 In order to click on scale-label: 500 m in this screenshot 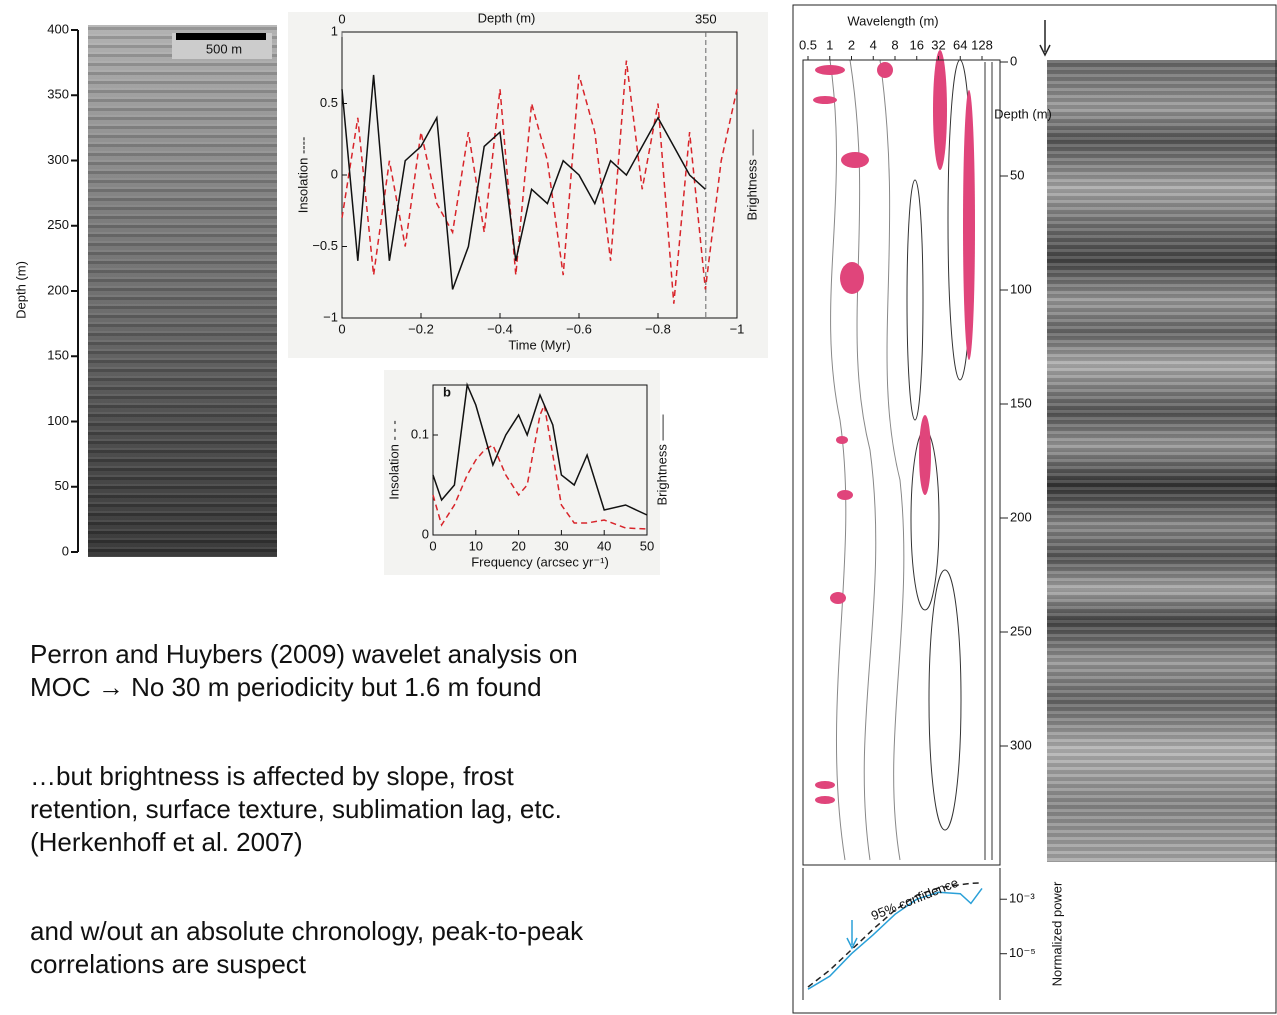, I will do `click(224, 48)`.